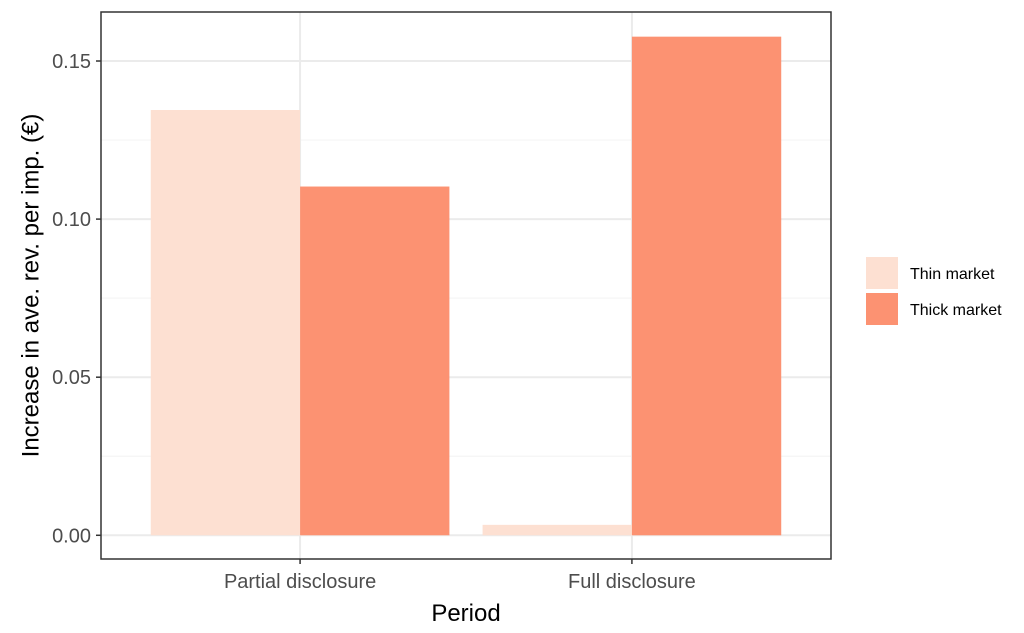 Image resolution: width=1024 pixels, height=633 pixels. What do you see at coordinates (706, 286) in the screenshot?
I see `bar-thick-market-full-disclosure` at bounding box center [706, 286].